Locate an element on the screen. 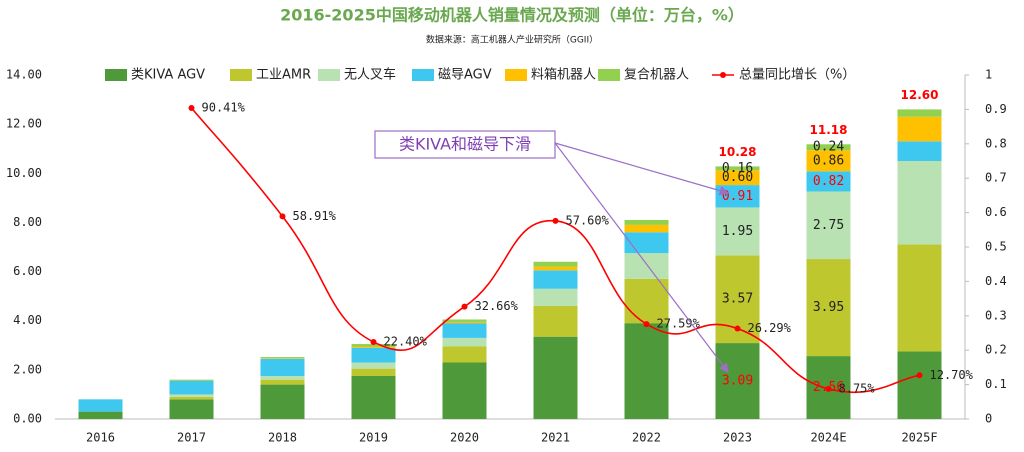 The width and height of the screenshot is (1024, 452). legend-label: 复合机器人 is located at coordinates (656, 75).